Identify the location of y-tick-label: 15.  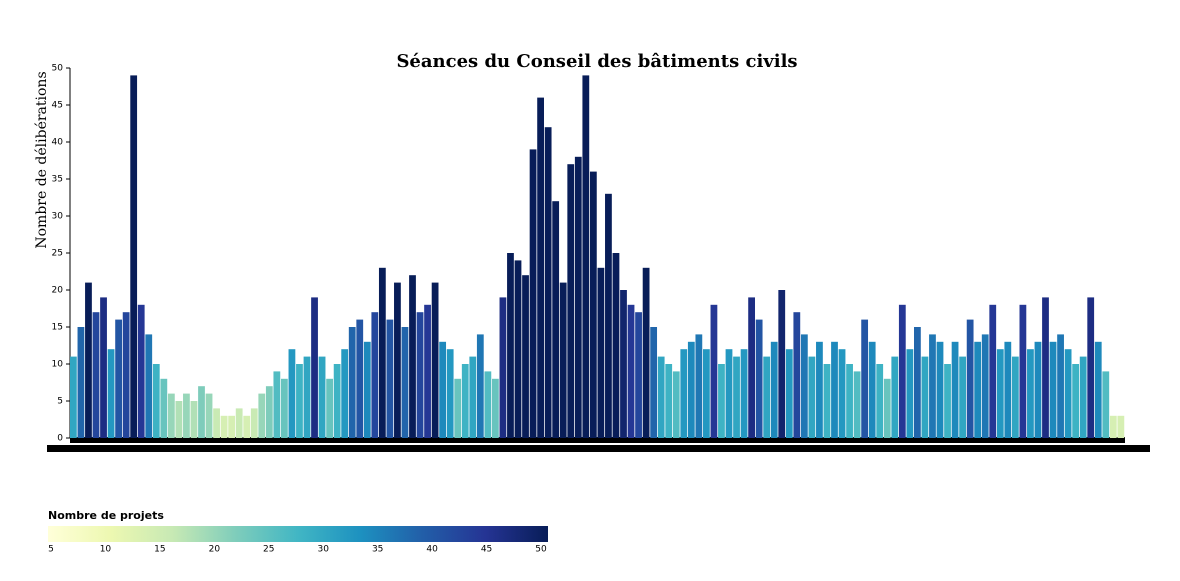
(57, 328).